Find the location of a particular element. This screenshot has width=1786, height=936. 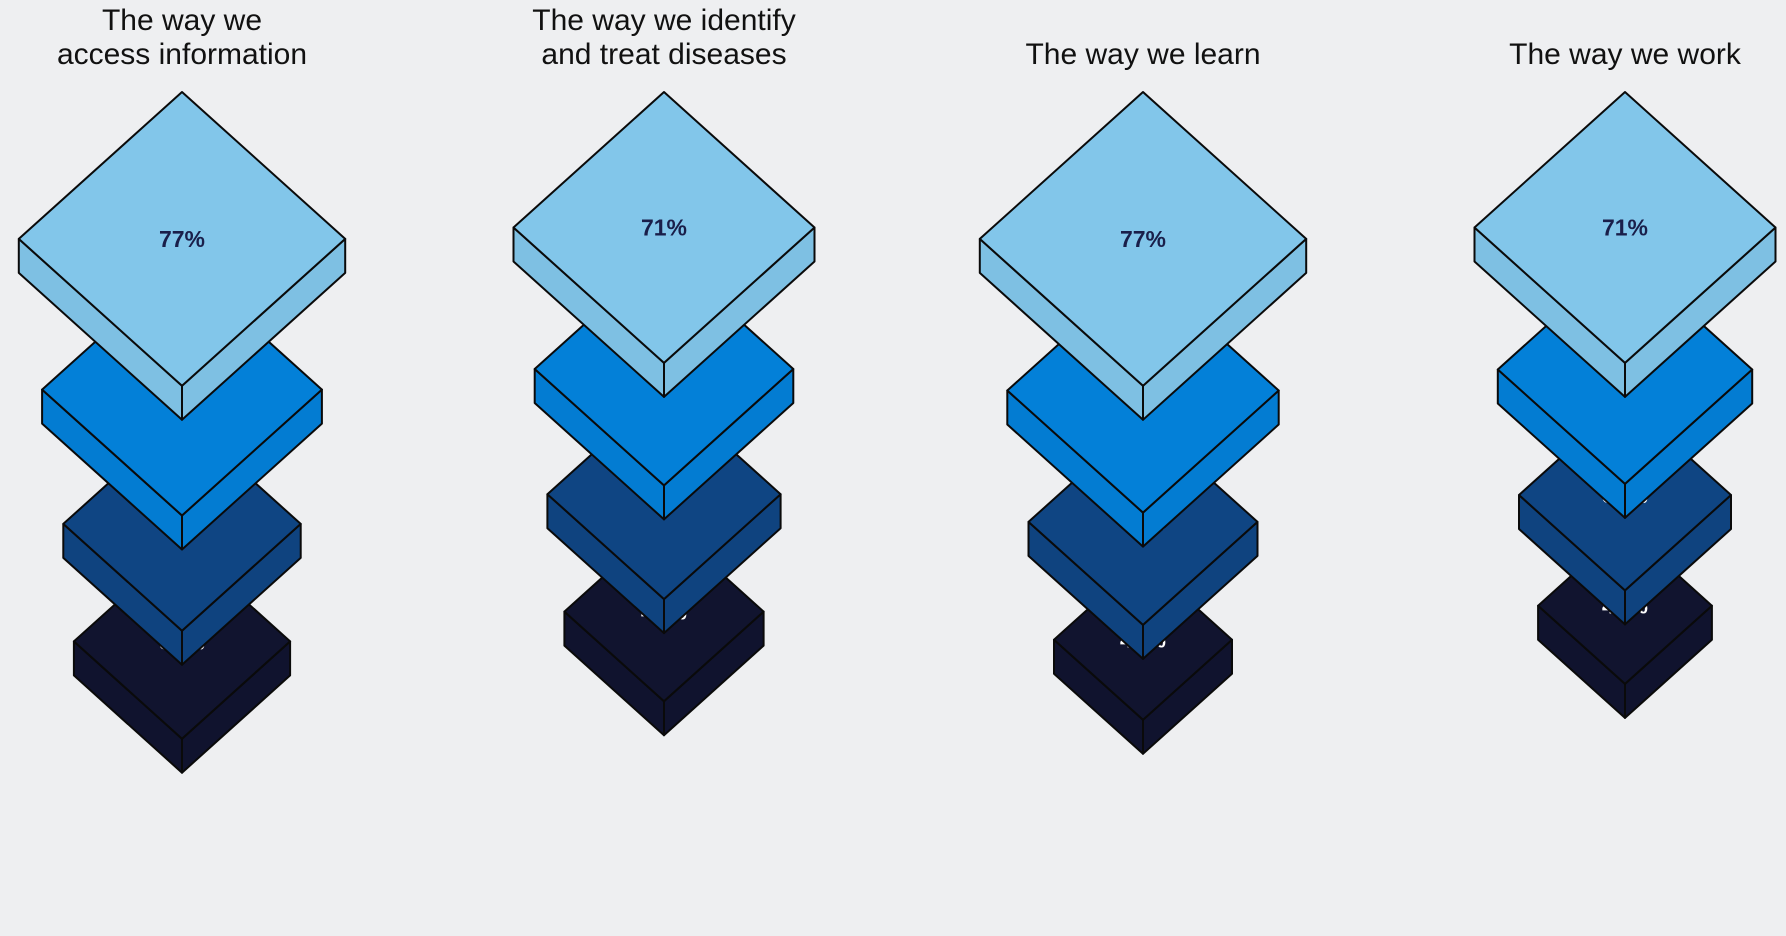

column-title-learn: The way we learn is located at coordinates (1143, 54).